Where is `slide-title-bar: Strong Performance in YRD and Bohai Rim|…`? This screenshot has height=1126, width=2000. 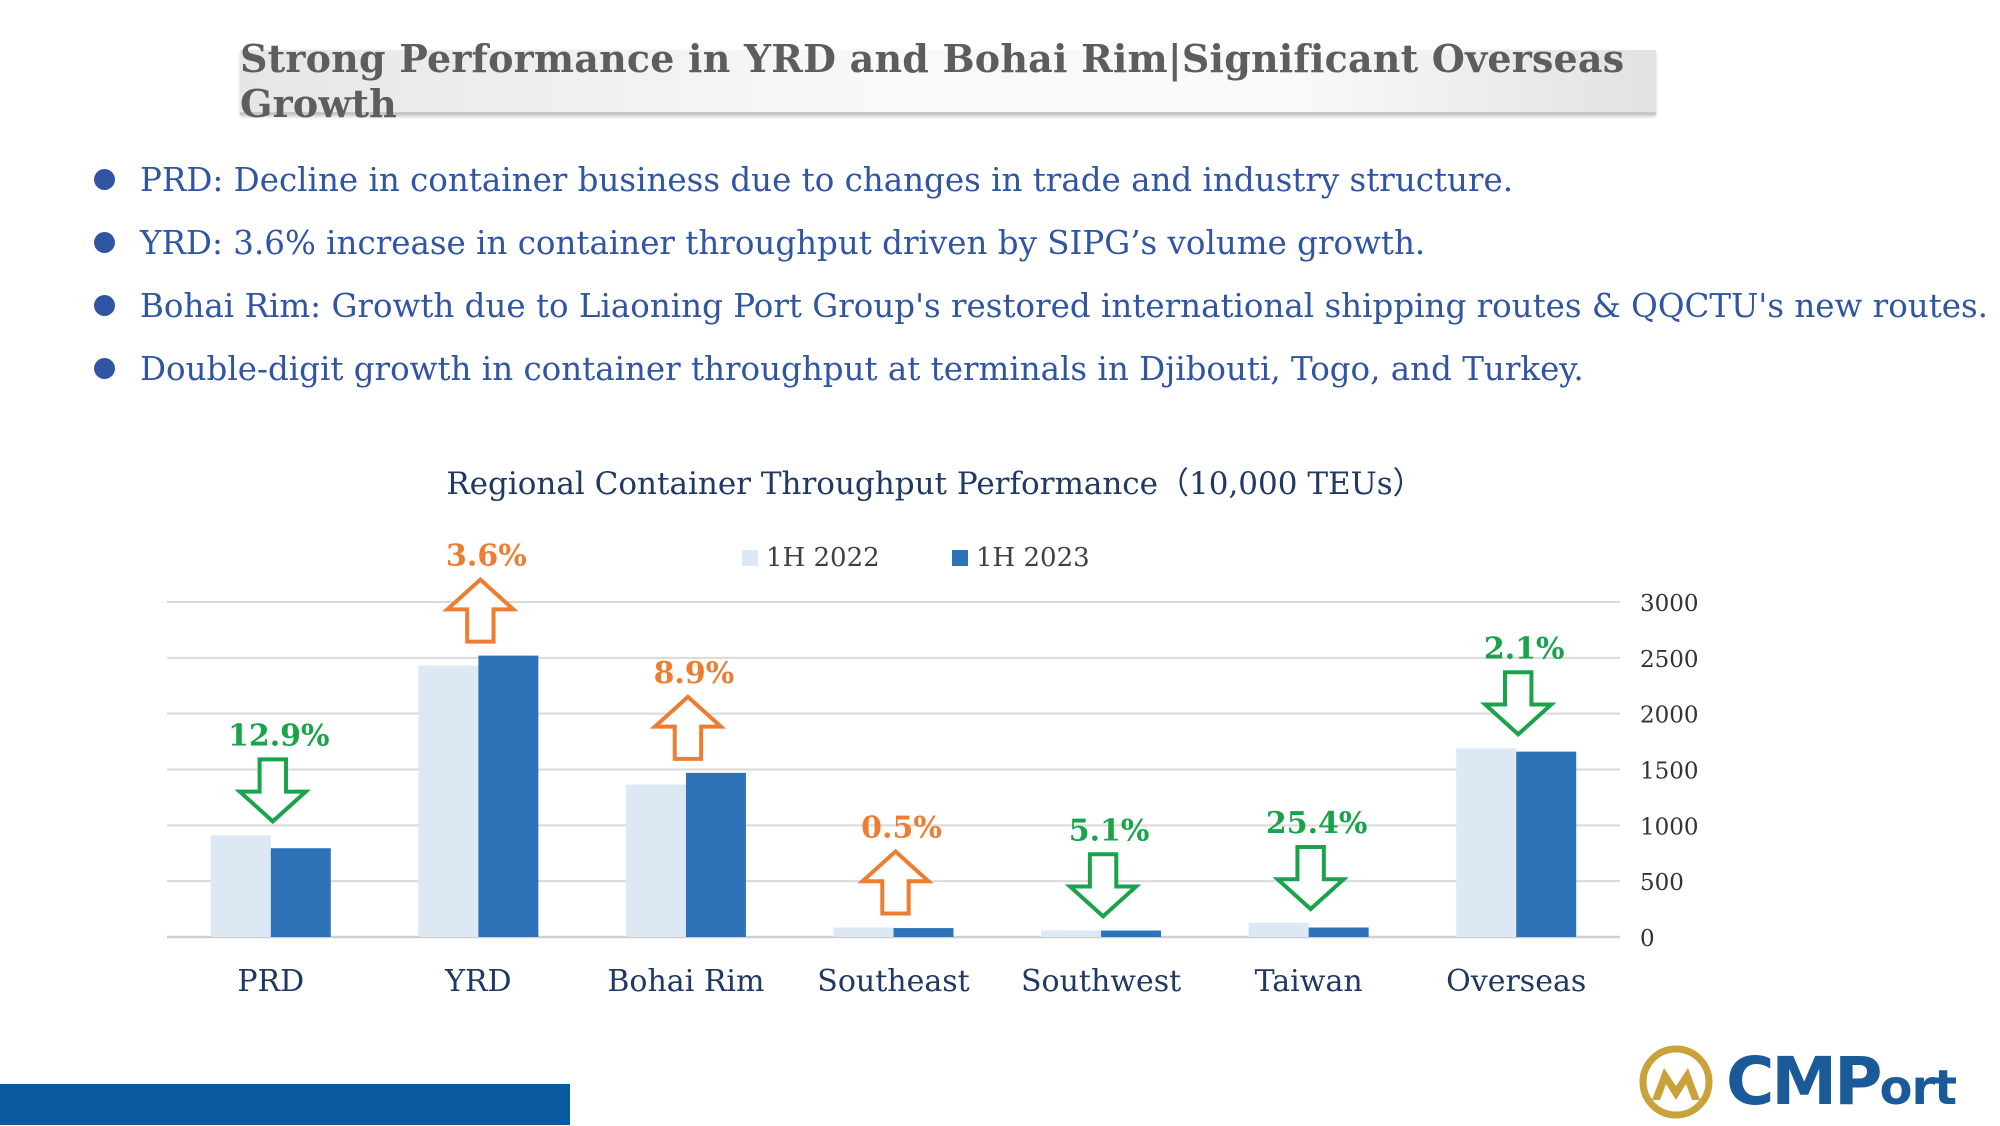 slide-title-bar: Strong Performance in YRD and Bohai Rim|… is located at coordinates (948, 81).